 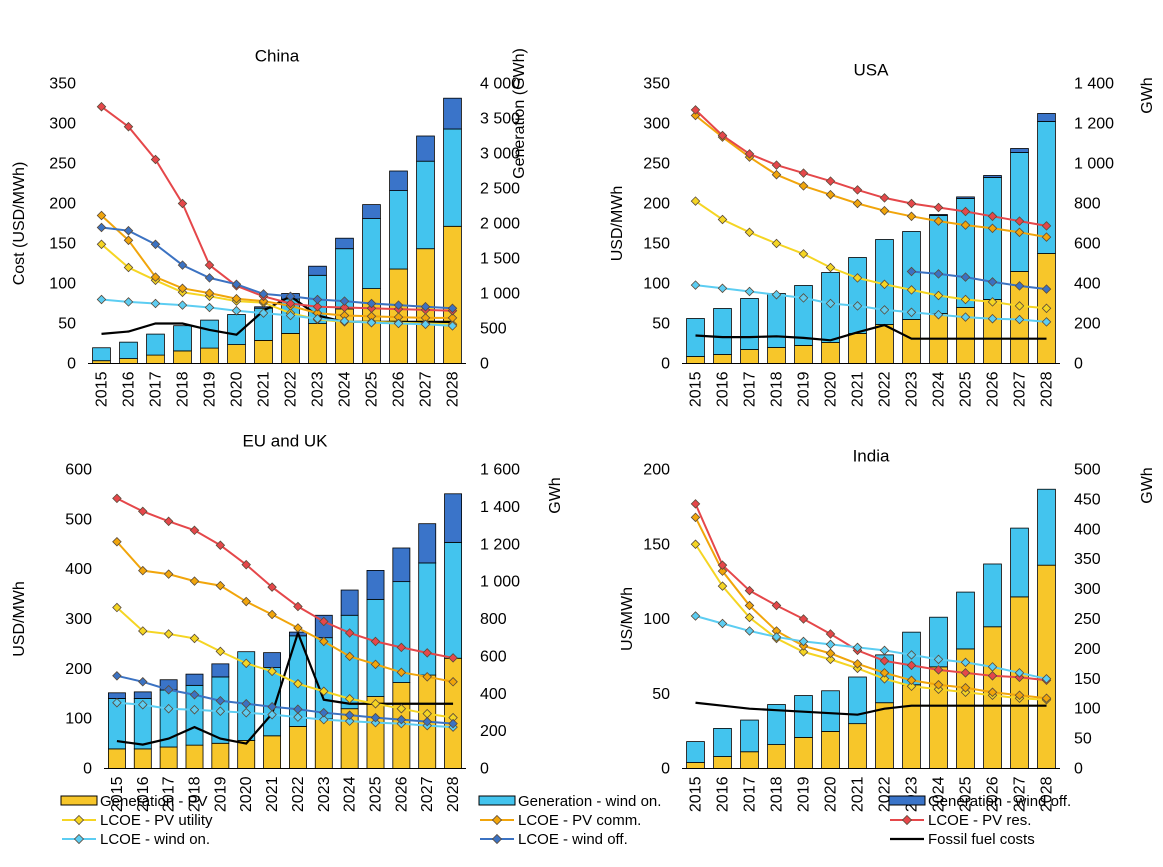 What do you see at coordinates (980, 820) in the screenshot?
I see `legend-label: LCOE - PV res.` at bounding box center [980, 820].